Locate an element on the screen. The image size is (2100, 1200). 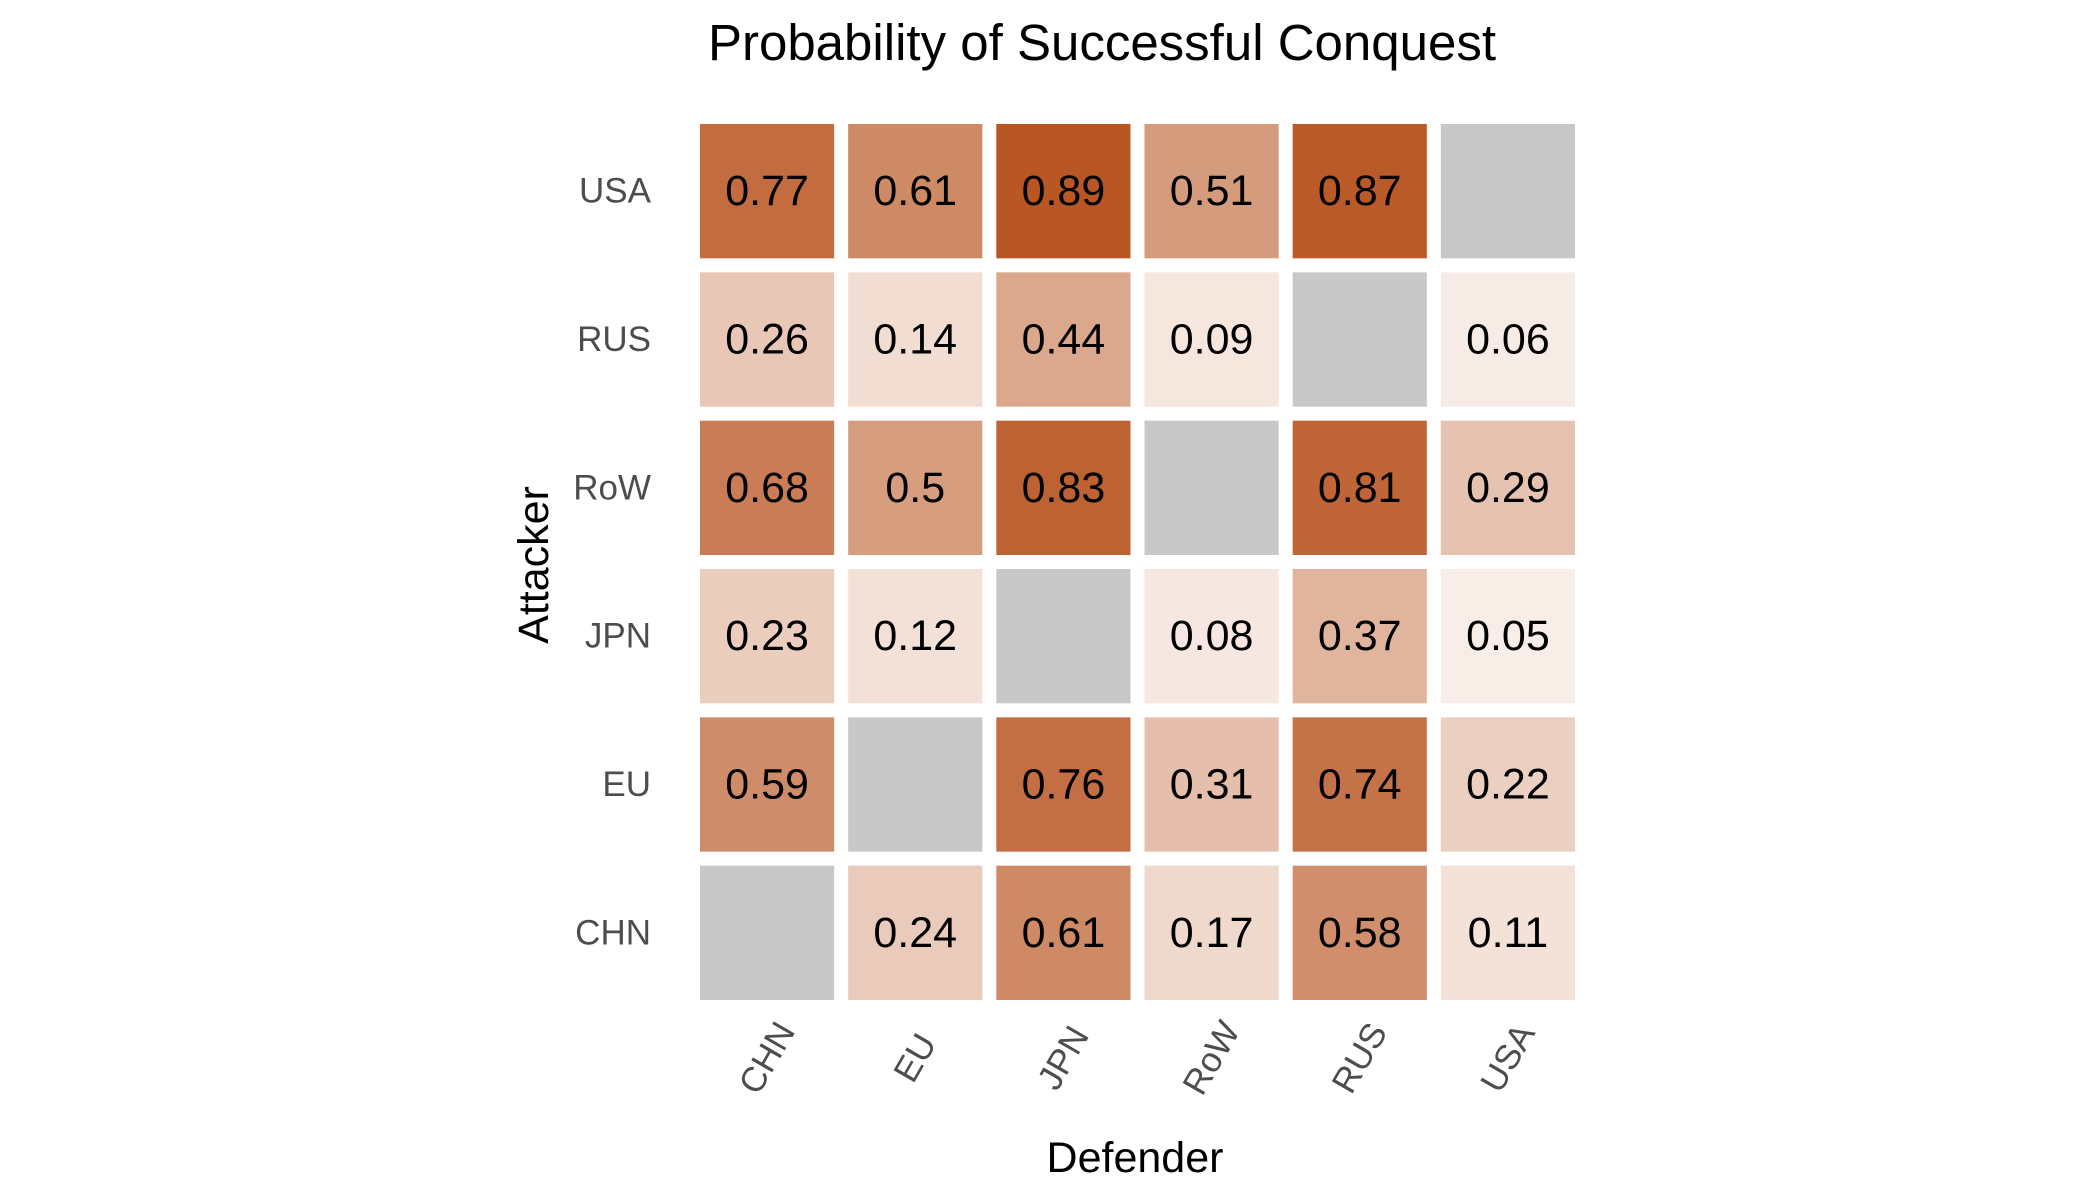
heatmap-cell-row-vs-usa is located at coordinates (1507, 487).